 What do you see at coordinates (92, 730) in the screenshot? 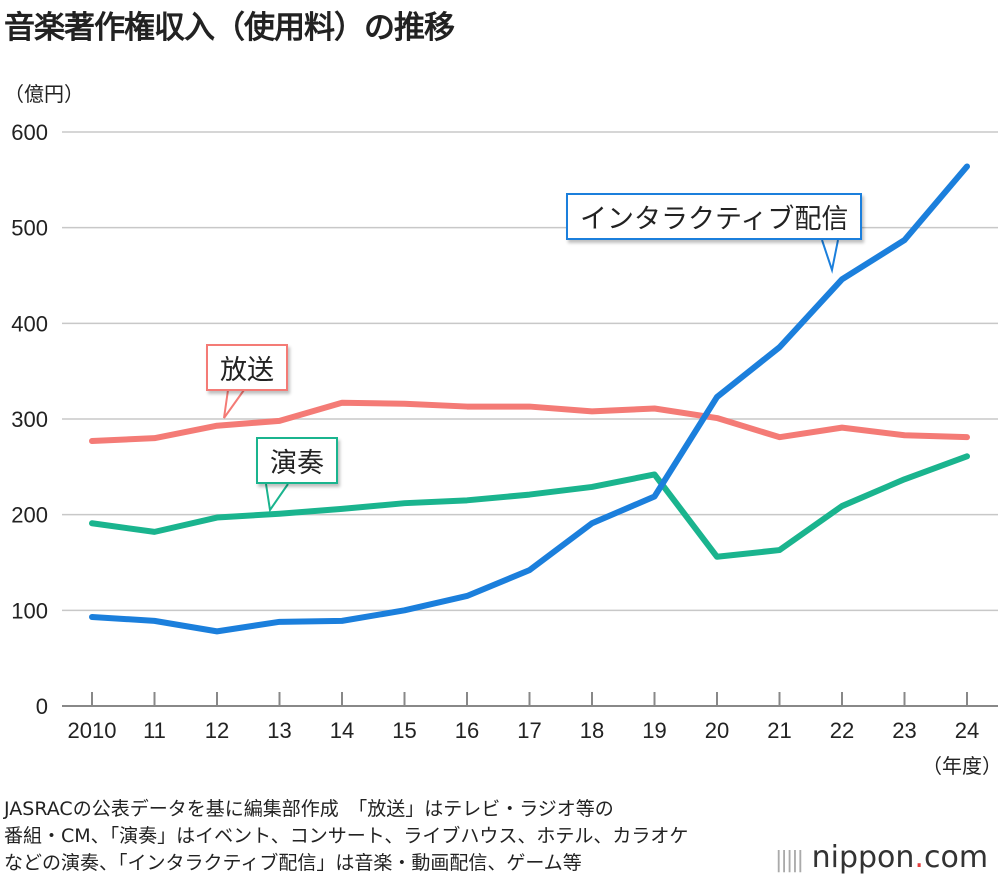
I see `x-tick-label: 2010` at bounding box center [92, 730].